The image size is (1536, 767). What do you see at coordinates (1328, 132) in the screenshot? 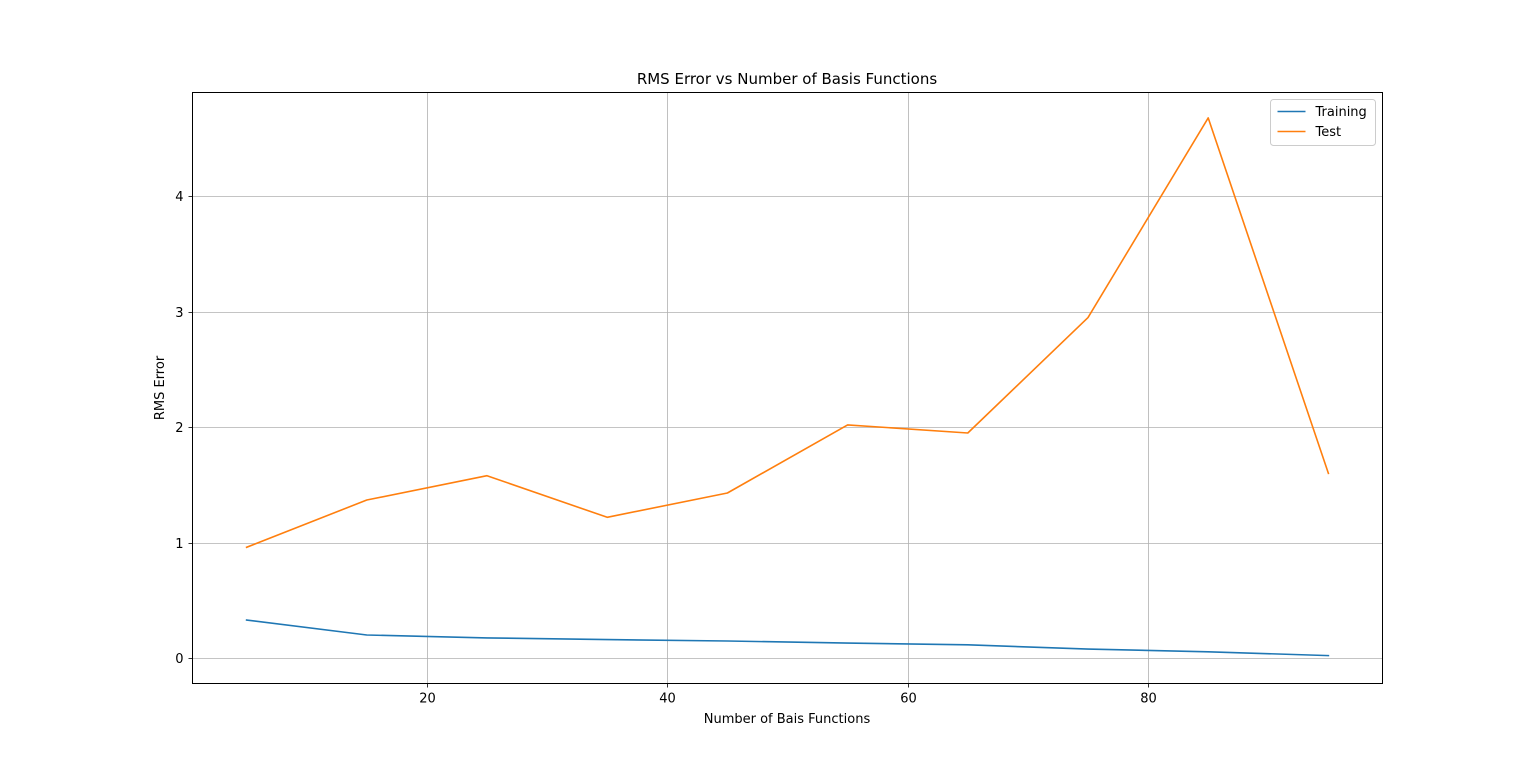
I see `legend-label-test: Test` at bounding box center [1328, 132].